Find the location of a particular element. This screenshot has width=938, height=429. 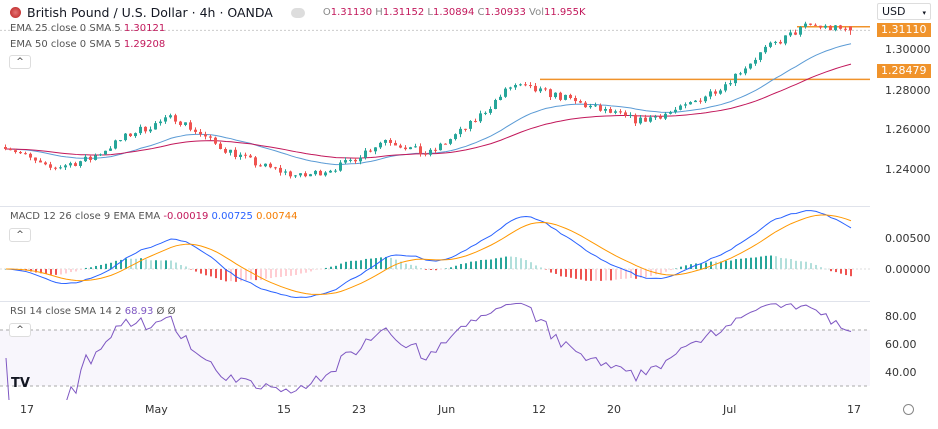

ema50-legend: EMA 50 close 0 SMA 5 1.29208 is located at coordinates (88, 44).